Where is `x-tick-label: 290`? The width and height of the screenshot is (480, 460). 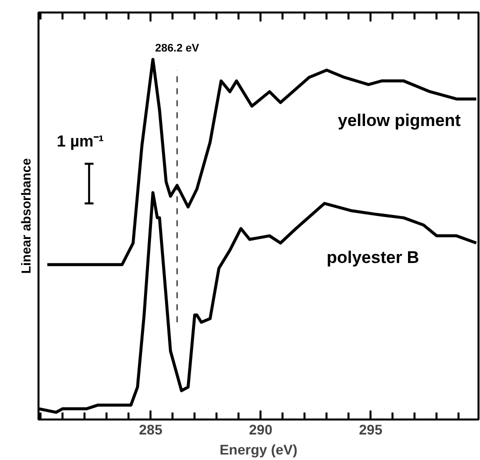
x-tick-label: 290 is located at coordinates (261, 430).